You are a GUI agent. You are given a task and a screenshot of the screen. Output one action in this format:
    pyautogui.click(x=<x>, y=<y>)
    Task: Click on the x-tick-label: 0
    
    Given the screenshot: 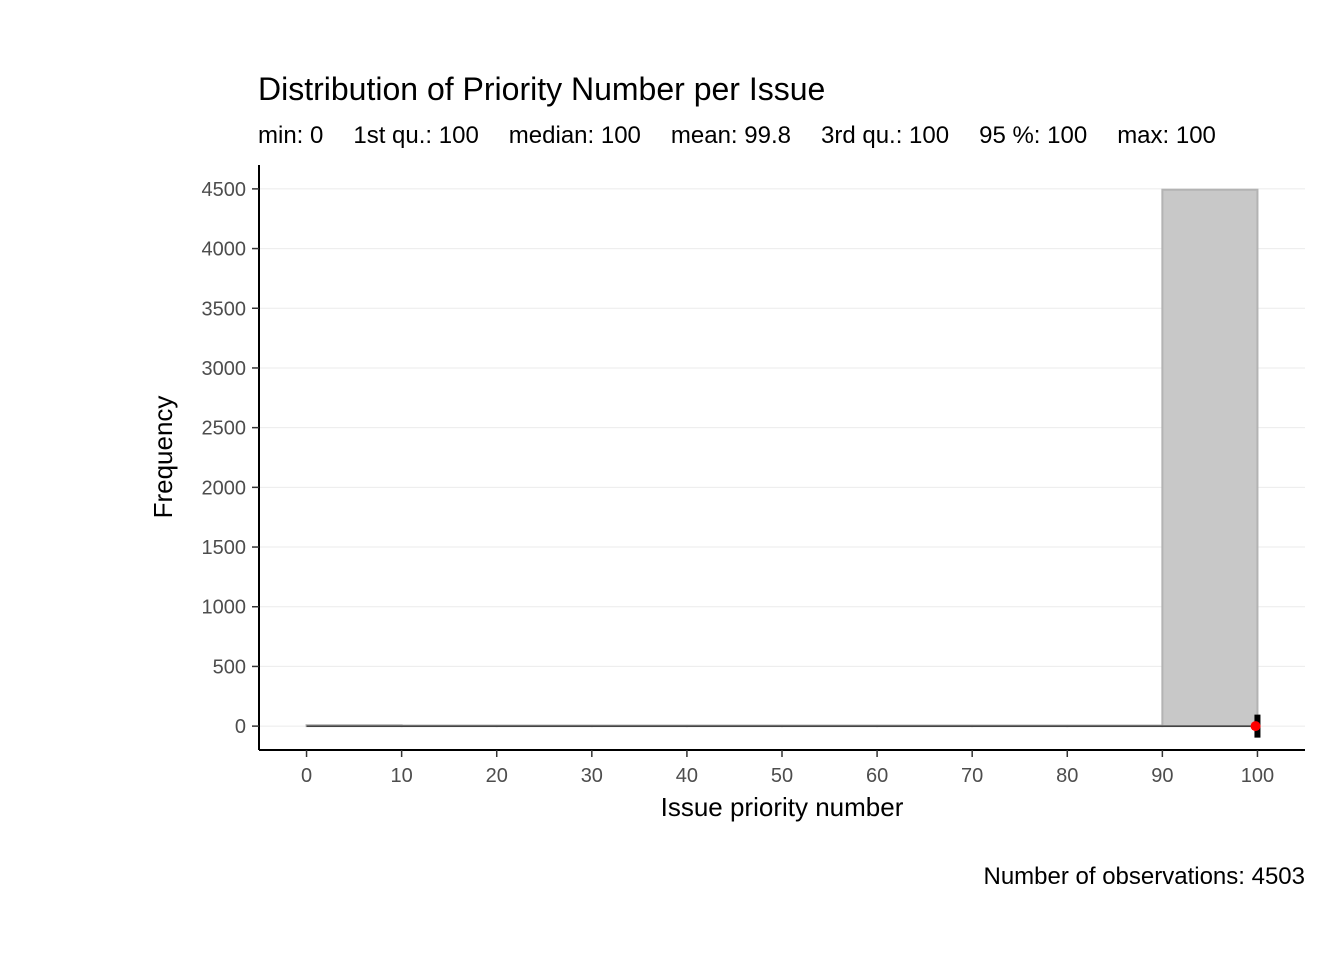 What is the action you would take?
    pyautogui.click(x=306, y=776)
    